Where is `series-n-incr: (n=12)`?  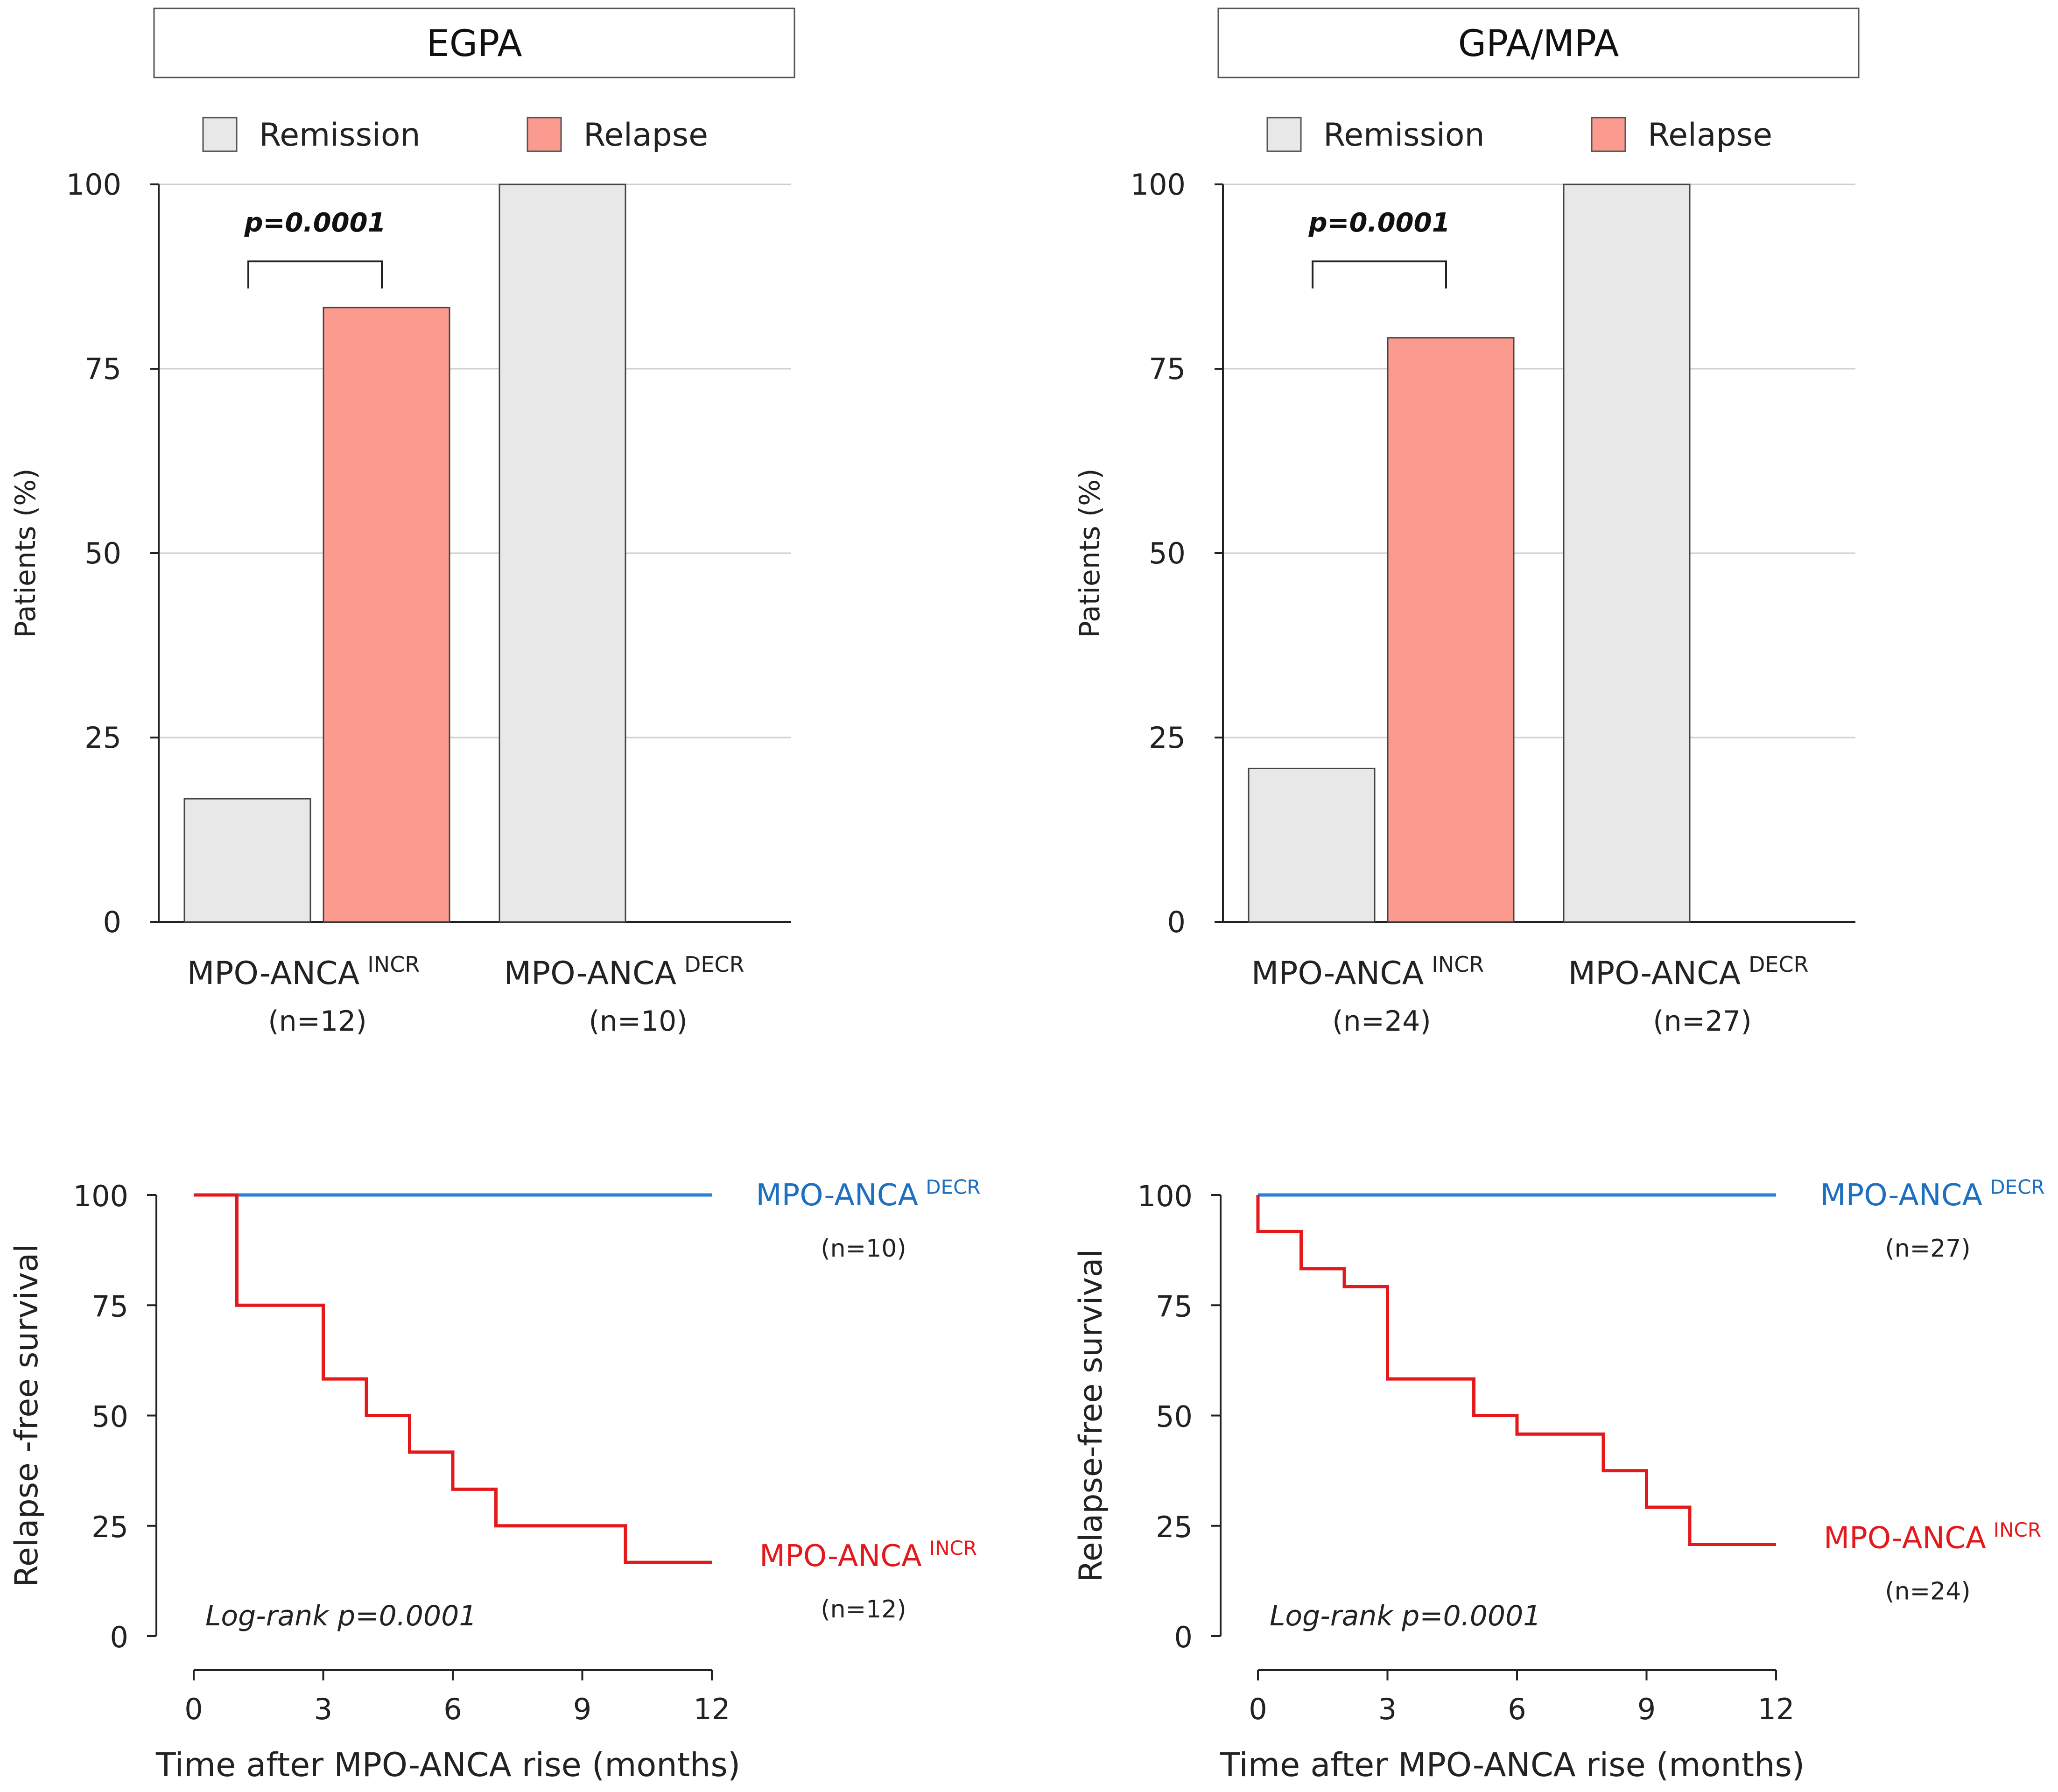 series-n-incr: (n=12) is located at coordinates (863, 1609).